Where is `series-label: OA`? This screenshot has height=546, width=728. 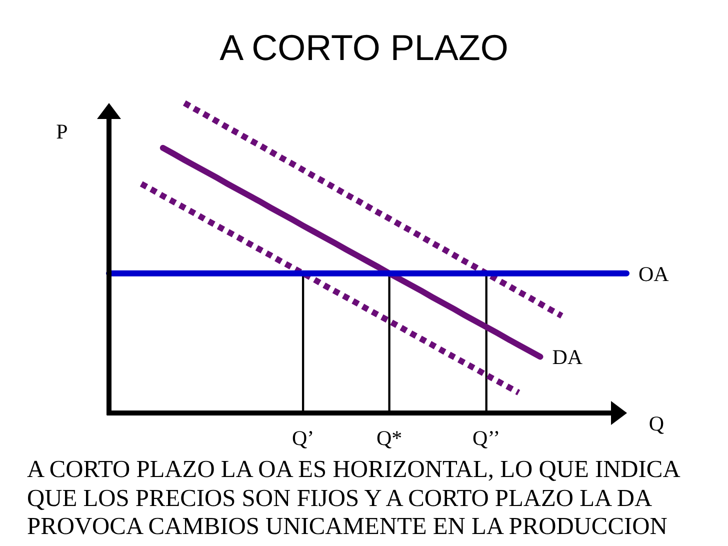 series-label: OA is located at coordinates (654, 274).